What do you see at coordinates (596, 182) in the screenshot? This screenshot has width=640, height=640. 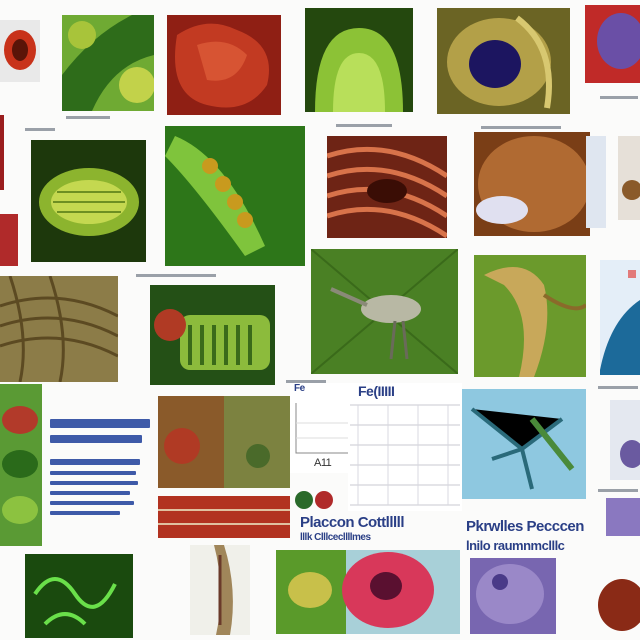 I see `thumbnail-right-panel` at bounding box center [596, 182].